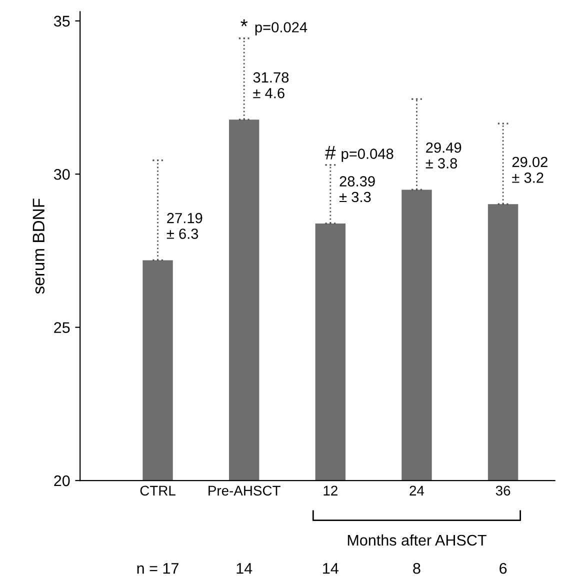 This screenshot has width=572, height=586. I want to click on data-label: 27.19 ± 6.3, so click(184, 225).